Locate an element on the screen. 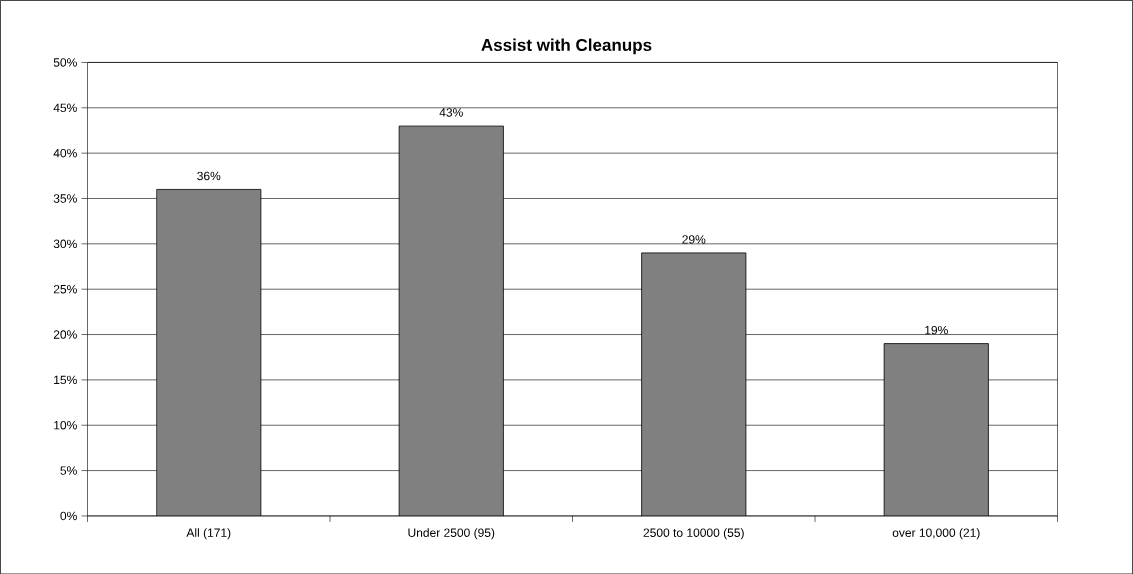 Image resolution: width=1133 pixels, height=574 pixels. data-label: 43% is located at coordinates (451, 112).